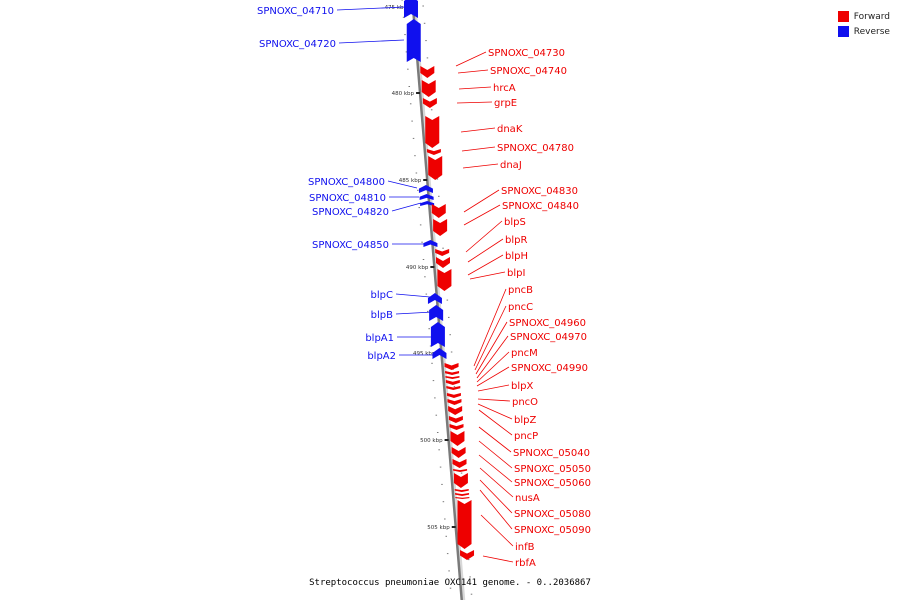  Describe the element at coordinates (522, 386) in the screenshot. I see `forward-gene-label: blpX` at that location.